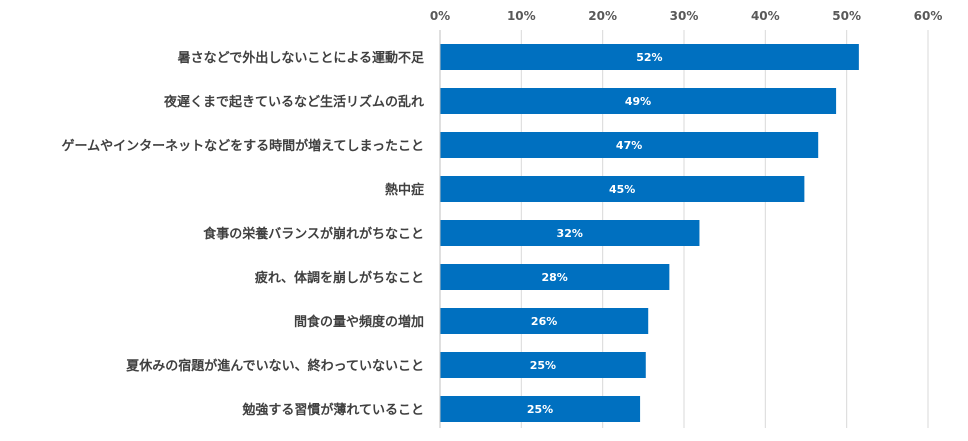 The height and width of the screenshot is (441, 968). What do you see at coordinates (243, 146) in the screenshot?
I see `category-label: ゲームやインターネットなどをする時間が増えてしまったこと` at bounding box center [243, 146].